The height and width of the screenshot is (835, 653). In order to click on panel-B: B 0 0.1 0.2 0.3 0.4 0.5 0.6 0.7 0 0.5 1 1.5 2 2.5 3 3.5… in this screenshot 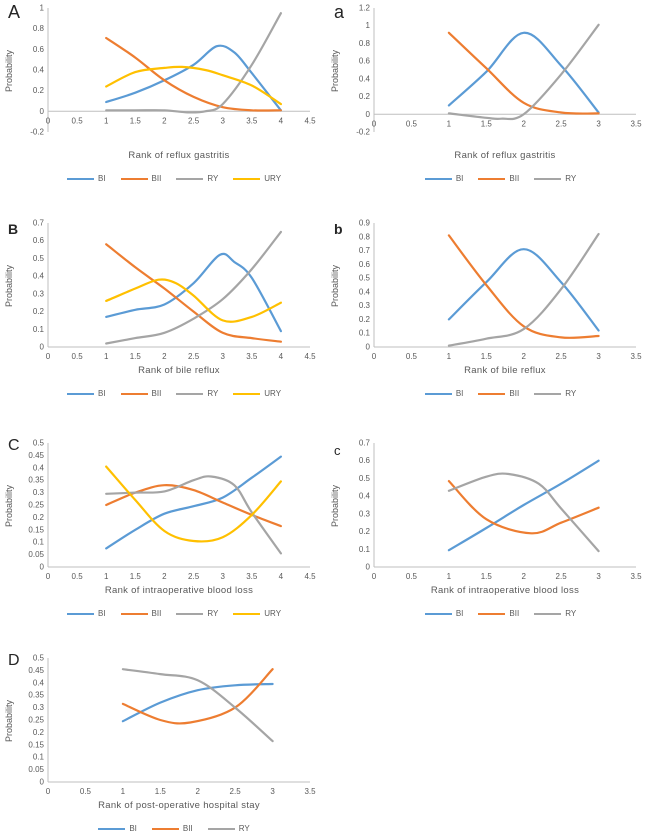, I will do `click(163, 325)`.